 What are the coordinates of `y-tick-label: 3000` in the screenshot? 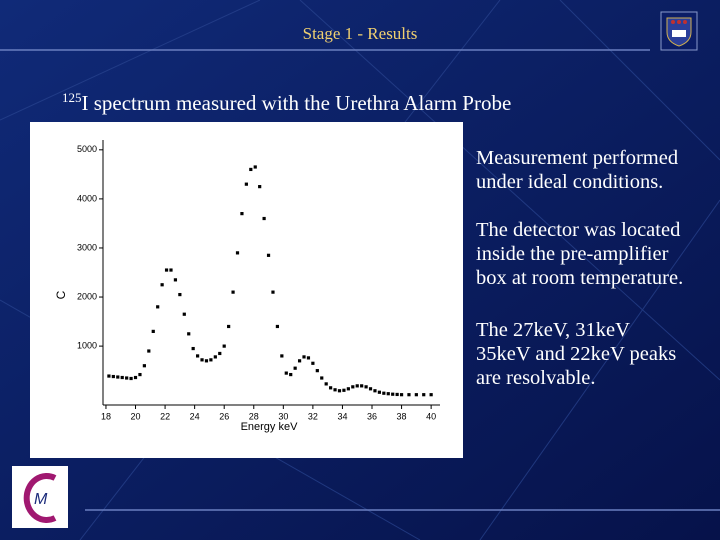 It's located at (87, 247).